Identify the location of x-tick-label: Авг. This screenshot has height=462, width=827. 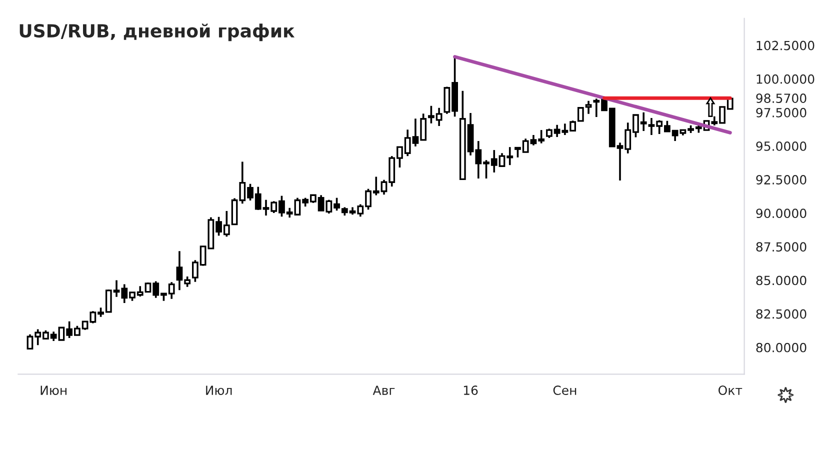
(383, 390).